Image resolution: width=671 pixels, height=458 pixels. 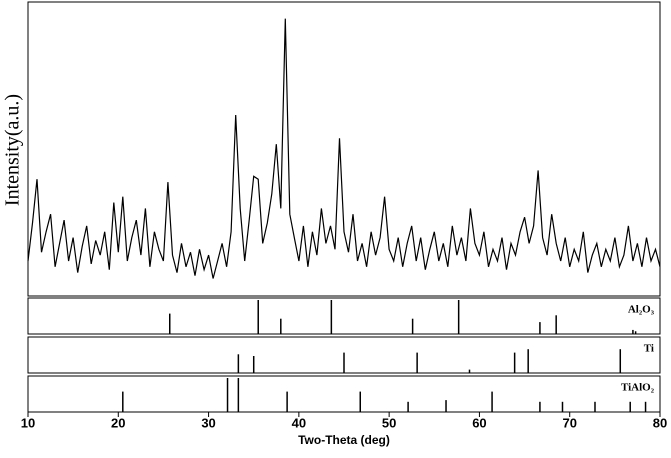 What do you see at coordinates (208, 422) in the screenshot?
I see `x-tick-label: 30` at bounding box center [208, 422].